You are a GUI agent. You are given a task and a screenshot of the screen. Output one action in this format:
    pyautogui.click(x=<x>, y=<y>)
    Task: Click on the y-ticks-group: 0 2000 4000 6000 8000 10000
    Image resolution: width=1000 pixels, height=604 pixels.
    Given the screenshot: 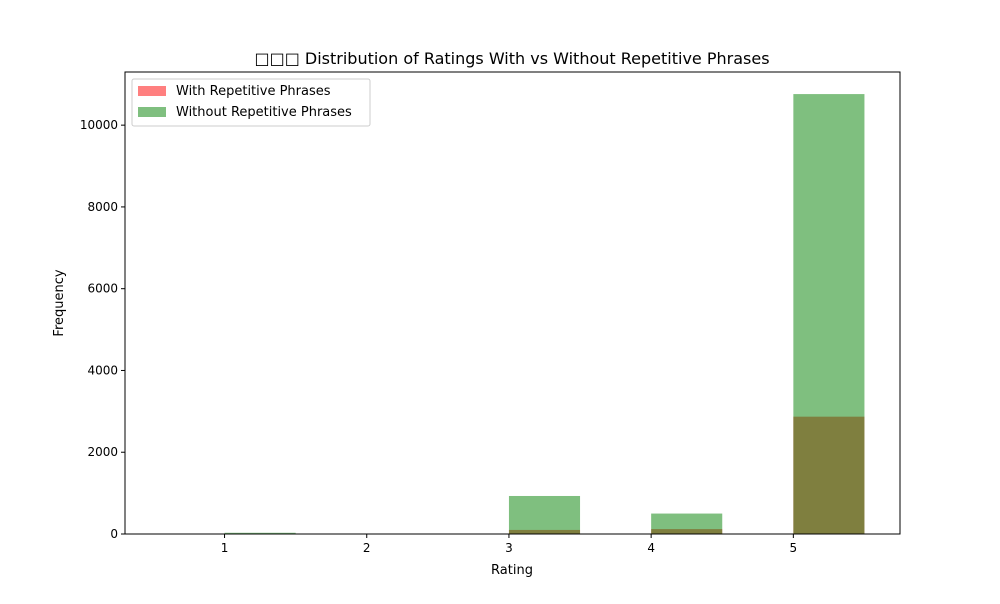 What is the action you would take?
    pyautogui.click(x=102, y=329)
    